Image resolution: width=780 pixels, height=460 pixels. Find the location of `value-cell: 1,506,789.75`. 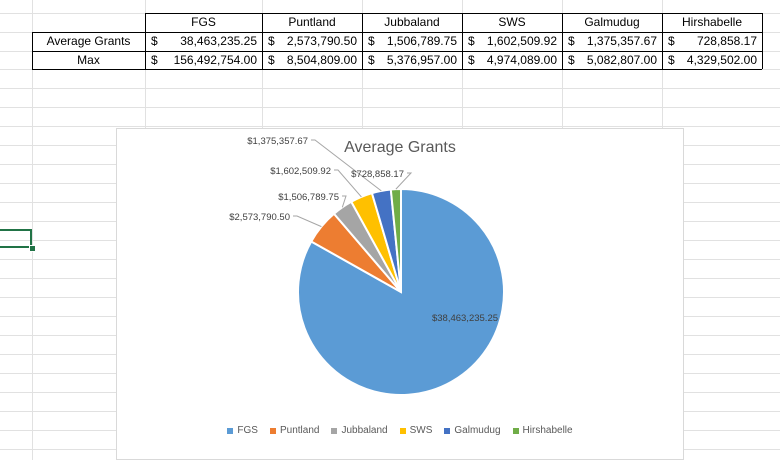

value-cell: 1,506,789.75 is located at coordinates (421, 41).